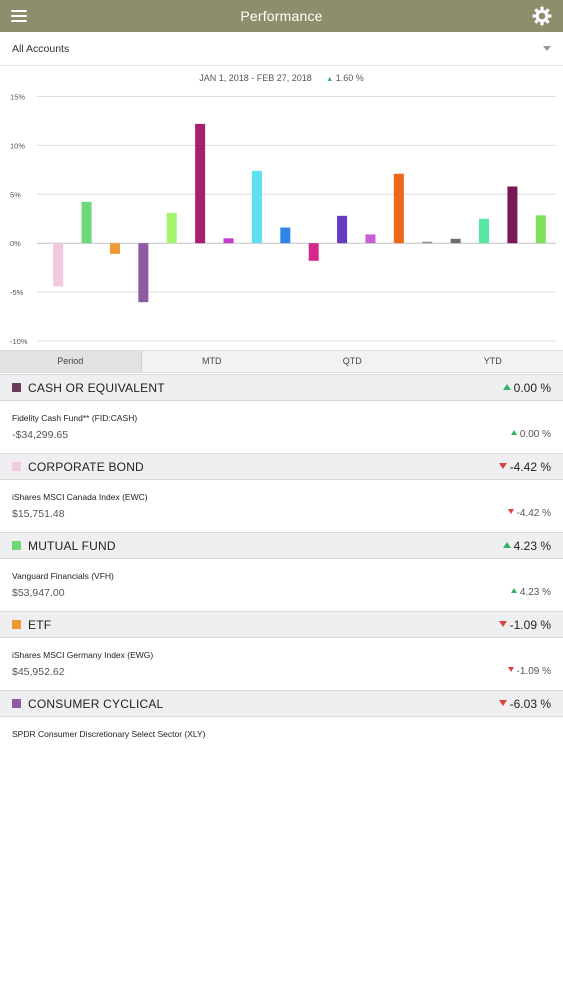  What do you see at coordinates (38, 514) in the screenshot?
I see `holding-value: $15,751.48` at bounding box center [38, 514].